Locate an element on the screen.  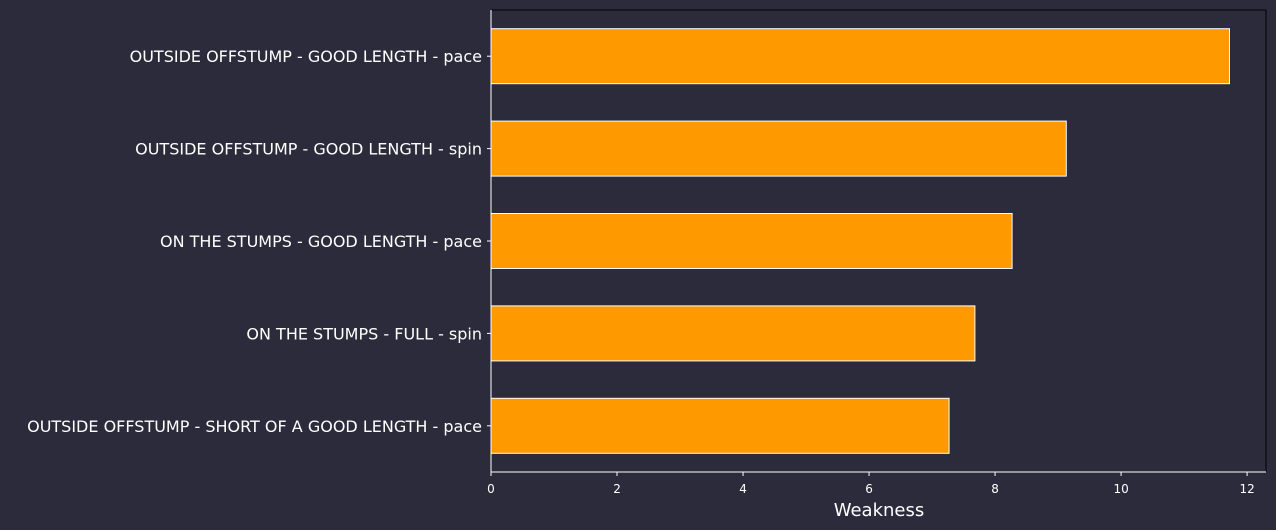
x-tick-label: 8 is located at coordinates (995, 489).